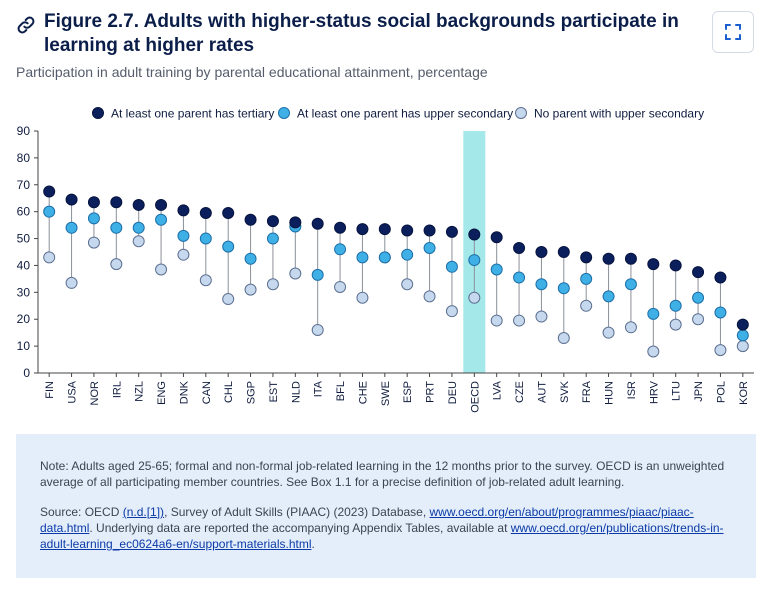 This screenshot has width=777, height=601. I want to click on point-s1-chl, so click(228, 213).